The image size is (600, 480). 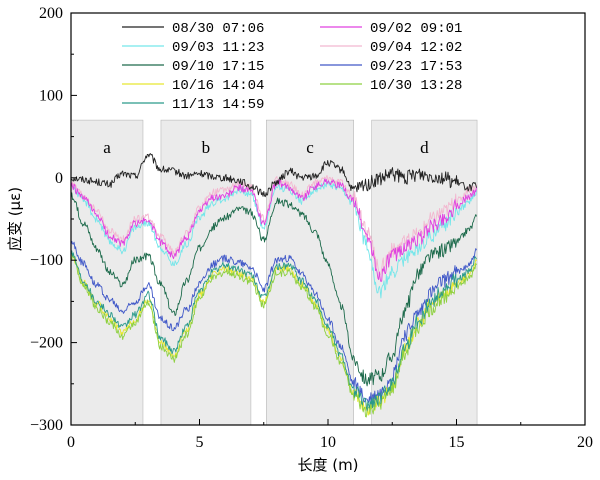 What do you see at coordinates (218, 86) in the screenshot?
I see `legend-label: 10/16 14:04` at bounding box center [218, 86].